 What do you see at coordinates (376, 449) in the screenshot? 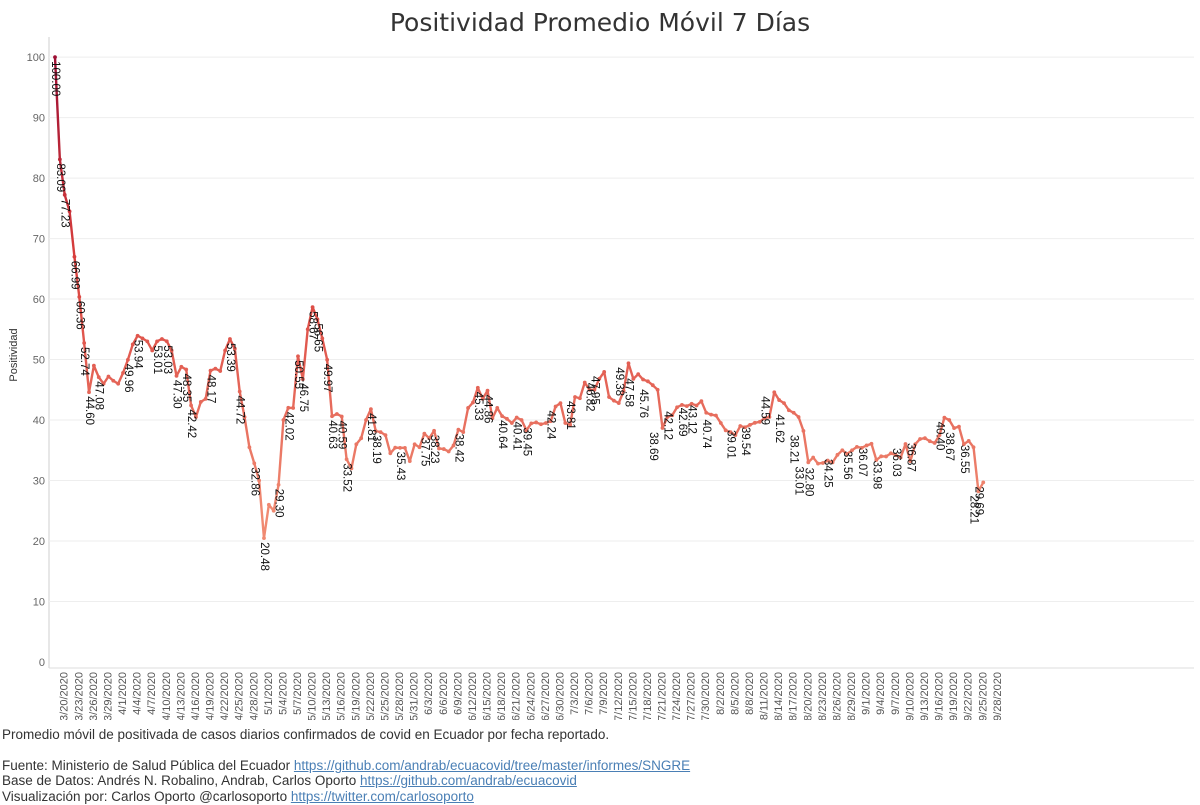
I see `data-label-31: 38.19` at bounding box center [376, 449].